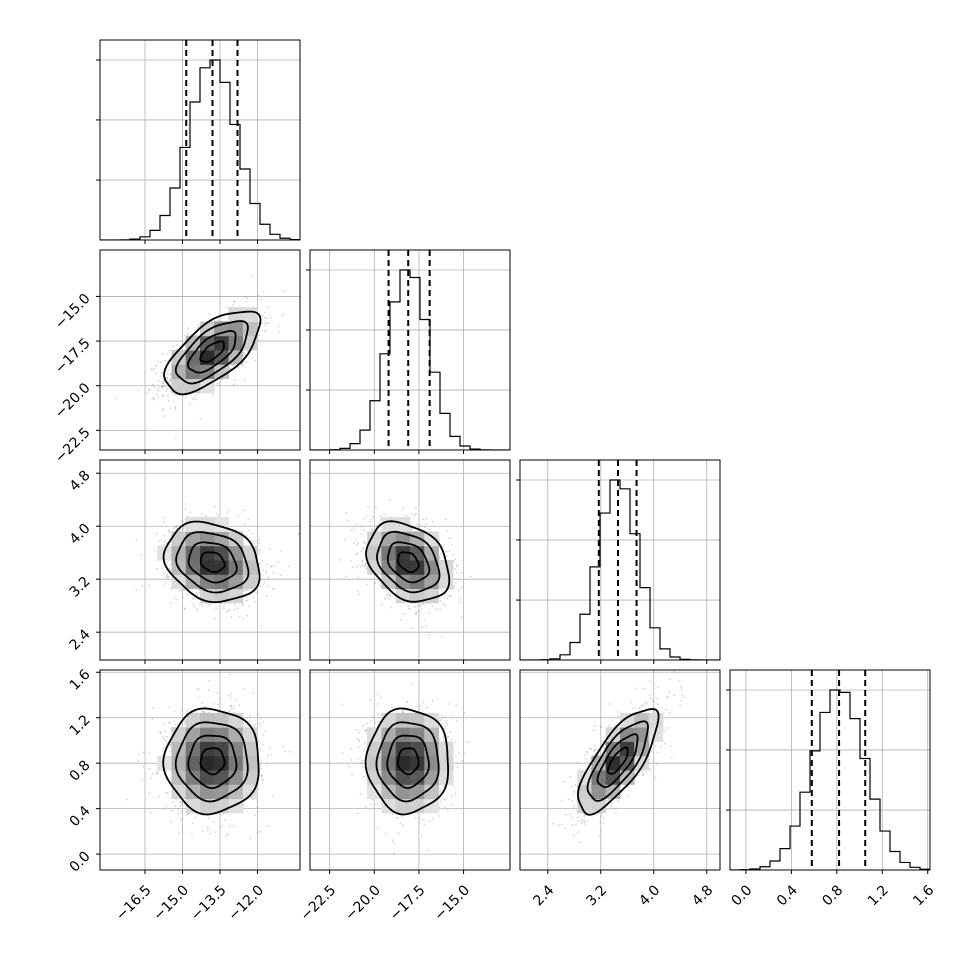  I want to click on panel-frame, so click(200, 350).